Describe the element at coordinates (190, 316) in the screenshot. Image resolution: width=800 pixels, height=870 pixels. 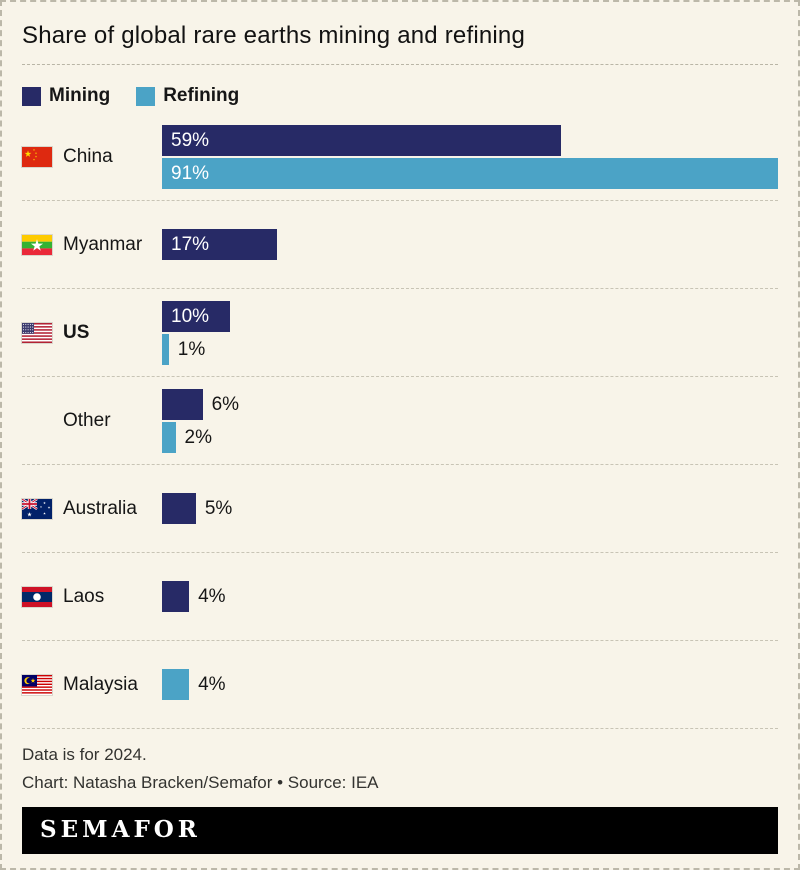
I see `value-label: 10%` at that location.